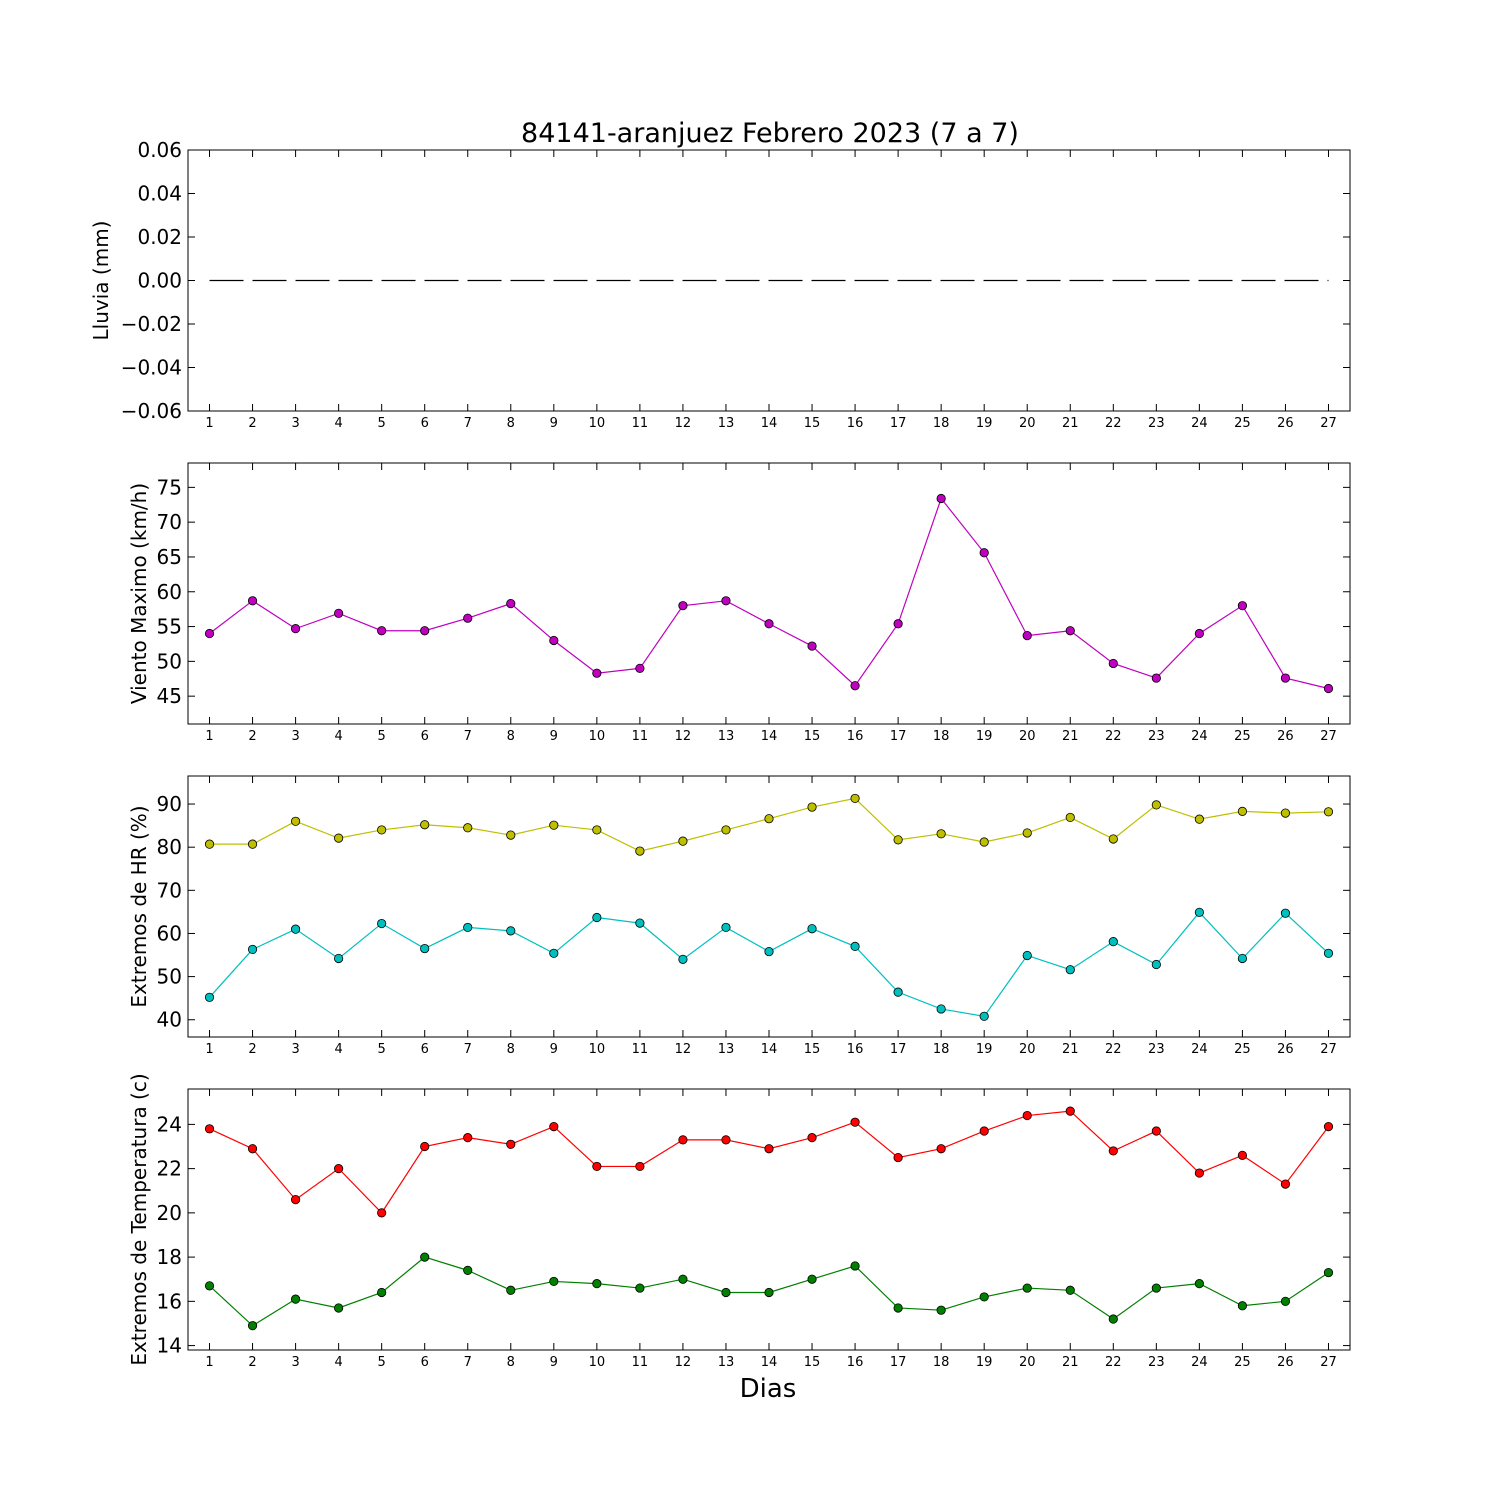  What do you see at coordinates (511, 423) in the screenshot?
I see `x-tick-label: 8` at bounding box center [511, 423].